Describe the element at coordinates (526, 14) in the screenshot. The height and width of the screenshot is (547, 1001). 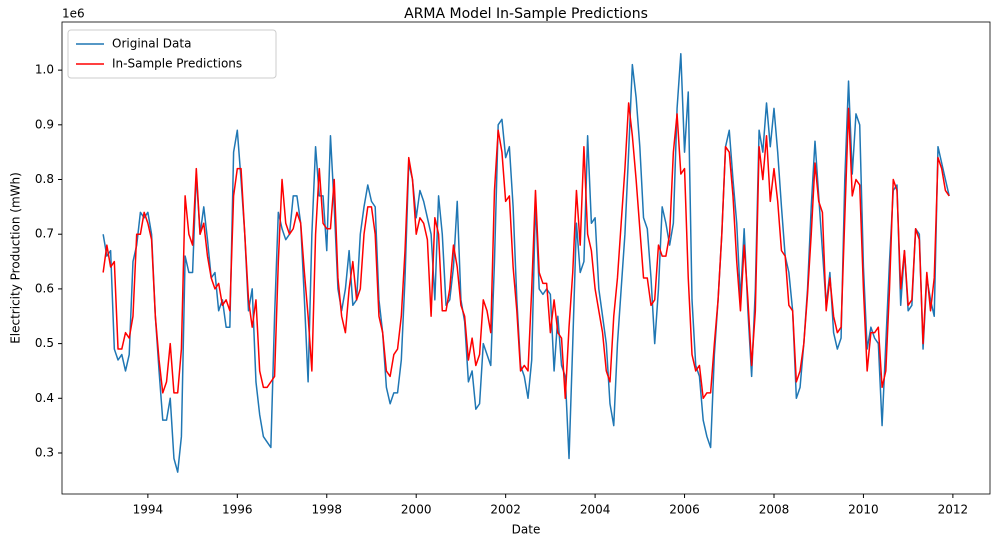
I see `chart-title: ARMA Model In-Sample Predictions` at that location.